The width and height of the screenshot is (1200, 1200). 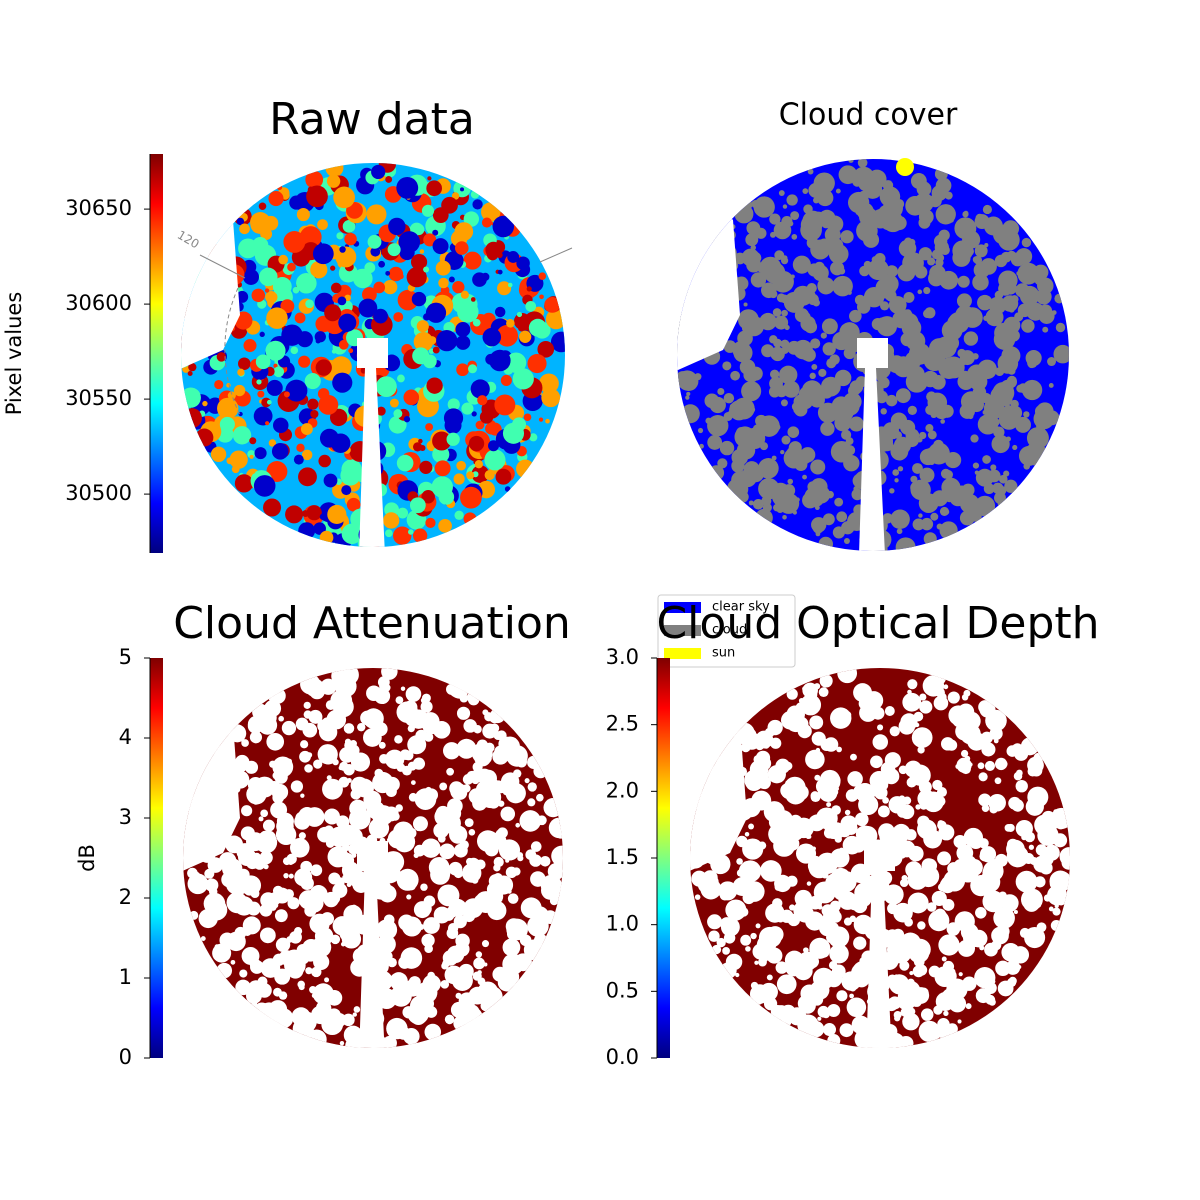 What do you see at coordinates (372, 944) in the screenshot?
I see `image-mask` at bounding box center [372, 944].